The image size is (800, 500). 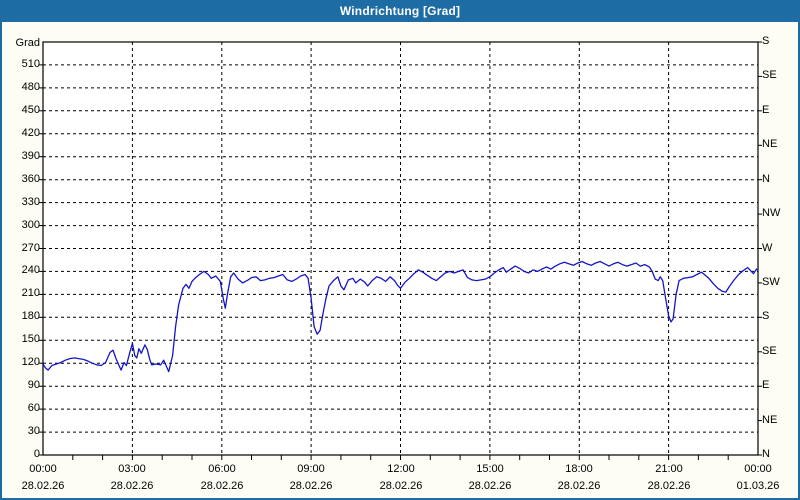 I want to click on window-title: Windrichtung [Grad], so click(x=400, y=11).